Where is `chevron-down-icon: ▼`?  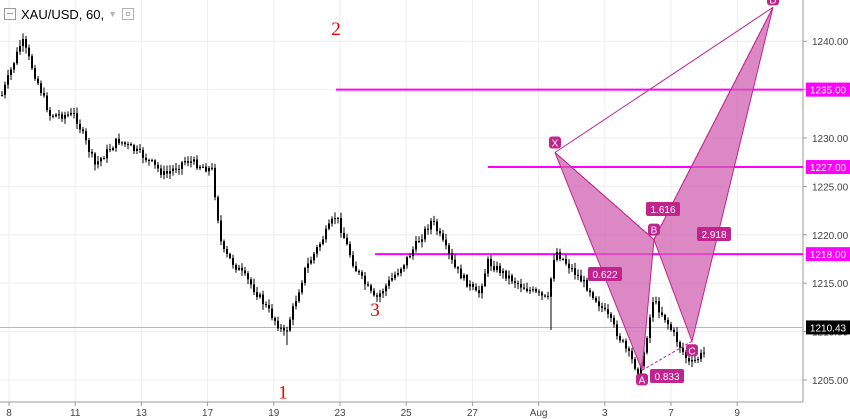 chevron-down-icon: ▼ is located at coordinates (113, 14).